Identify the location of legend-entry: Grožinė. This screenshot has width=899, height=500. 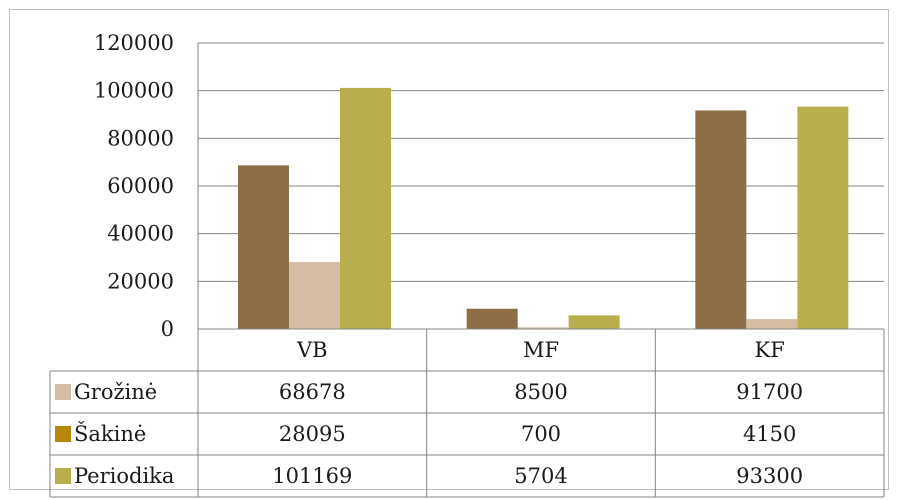
(115, 392).